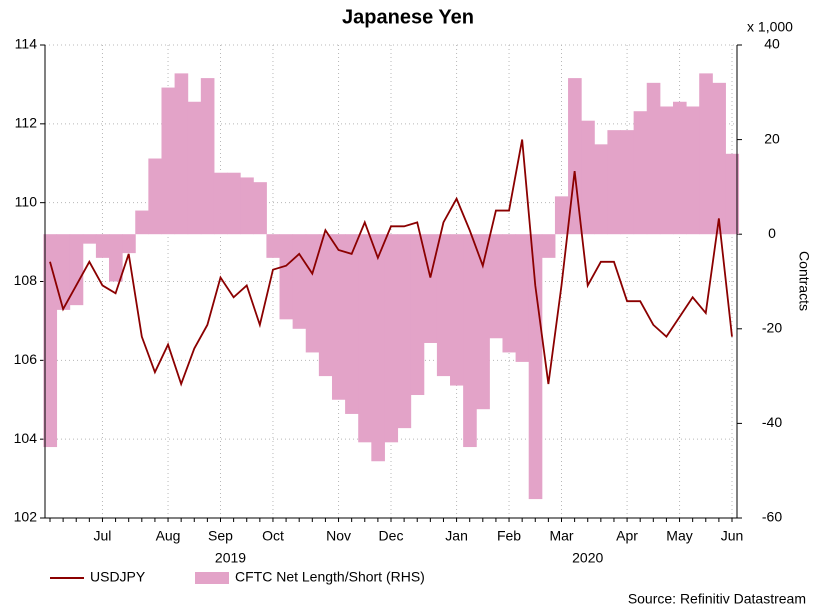  I want to click on chart-title: Japanese Yen, so click(408, 17).